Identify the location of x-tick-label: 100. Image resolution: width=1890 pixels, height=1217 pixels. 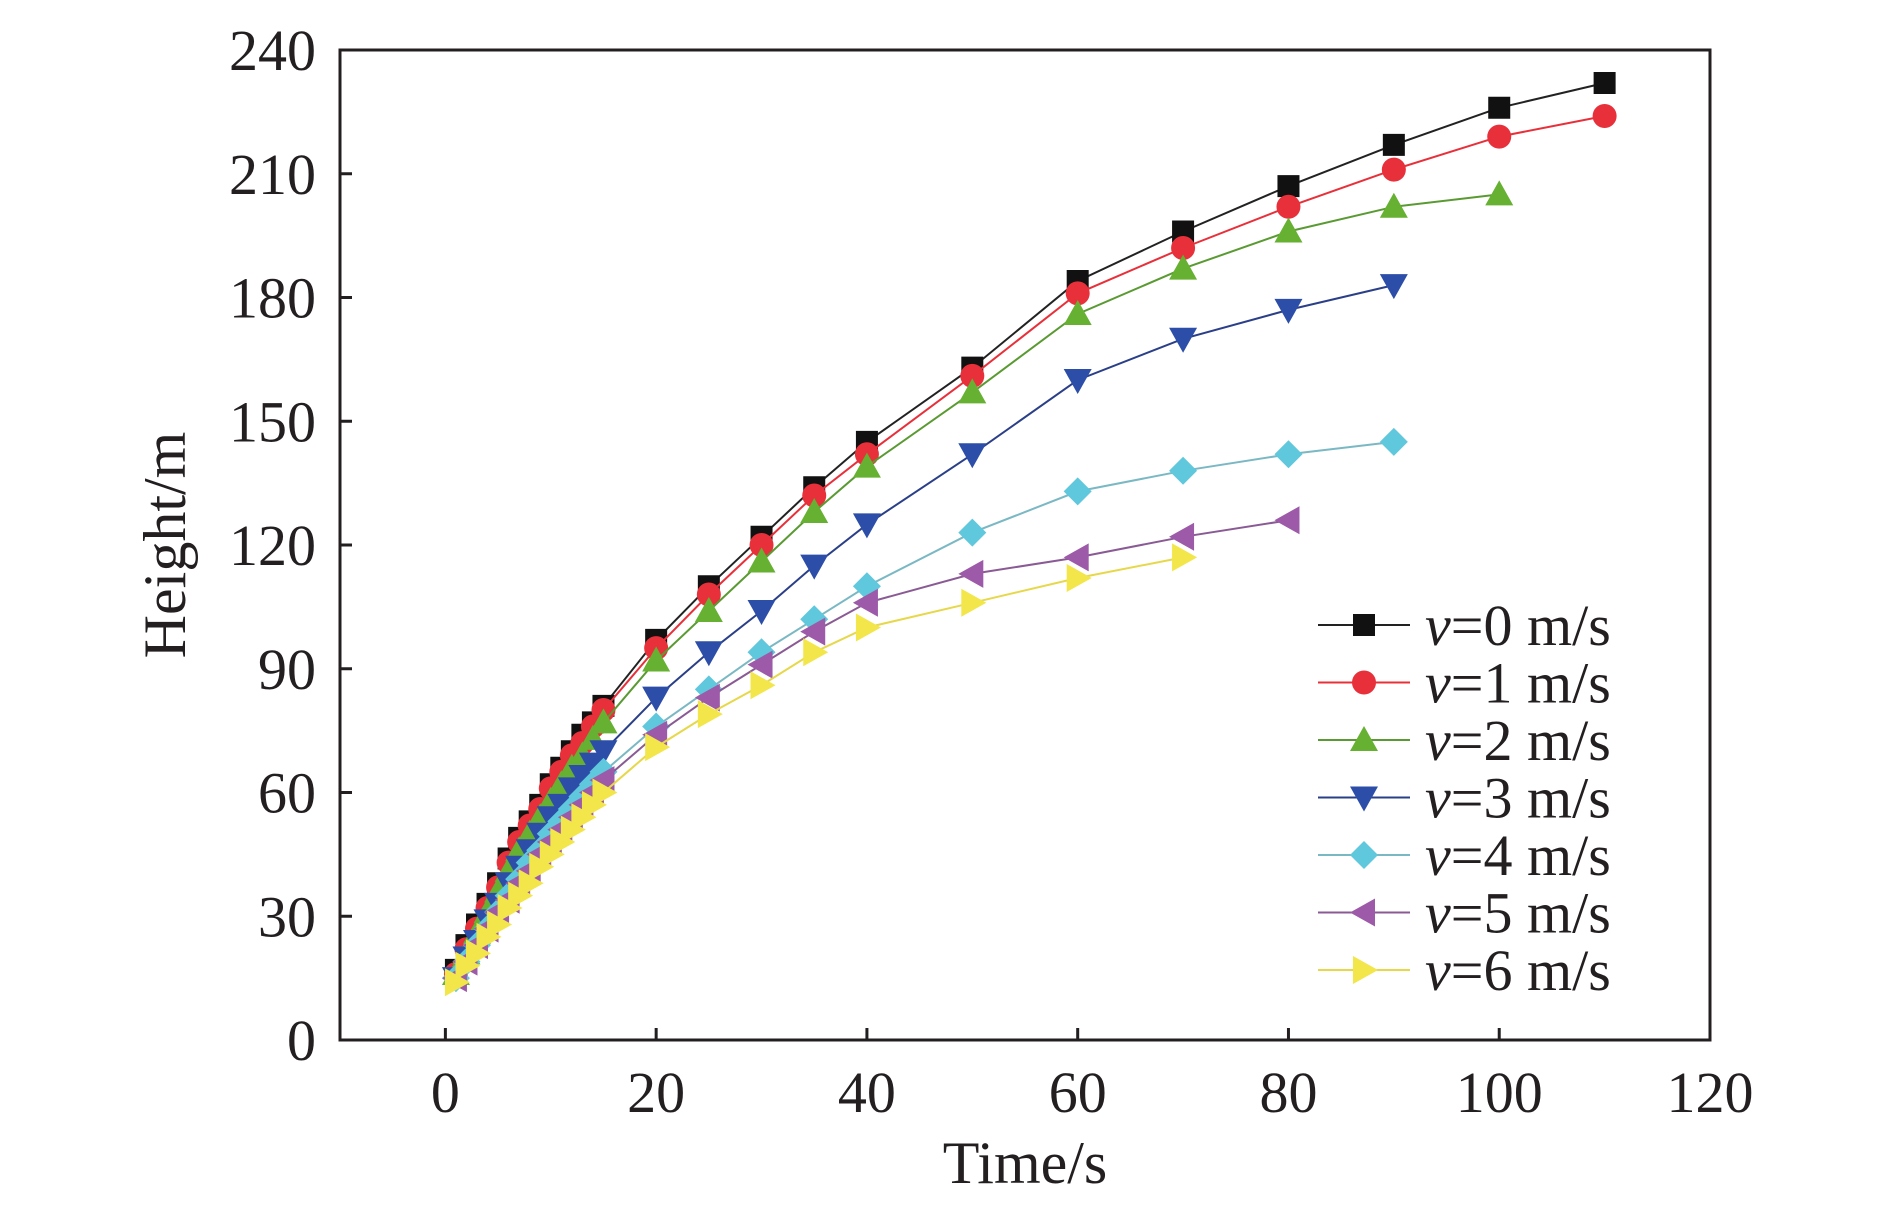
(1499, 1092).